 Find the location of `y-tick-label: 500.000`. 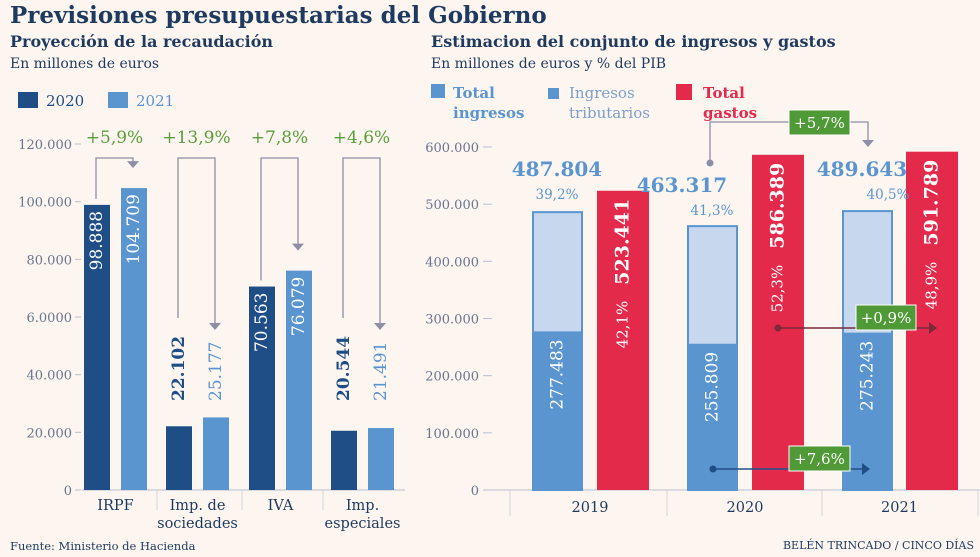

y-tick-label: 500.000 is located at coordinates (452, 205).